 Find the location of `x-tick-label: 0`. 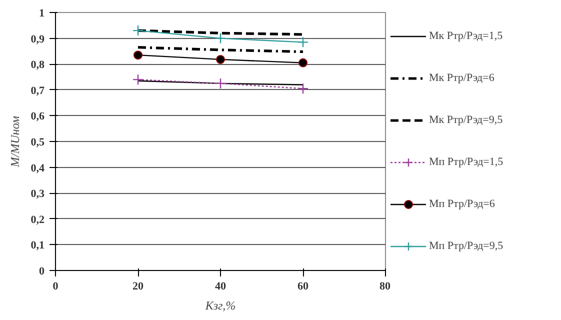

x-tick-label: 0 is located at coordinates (55, 286).